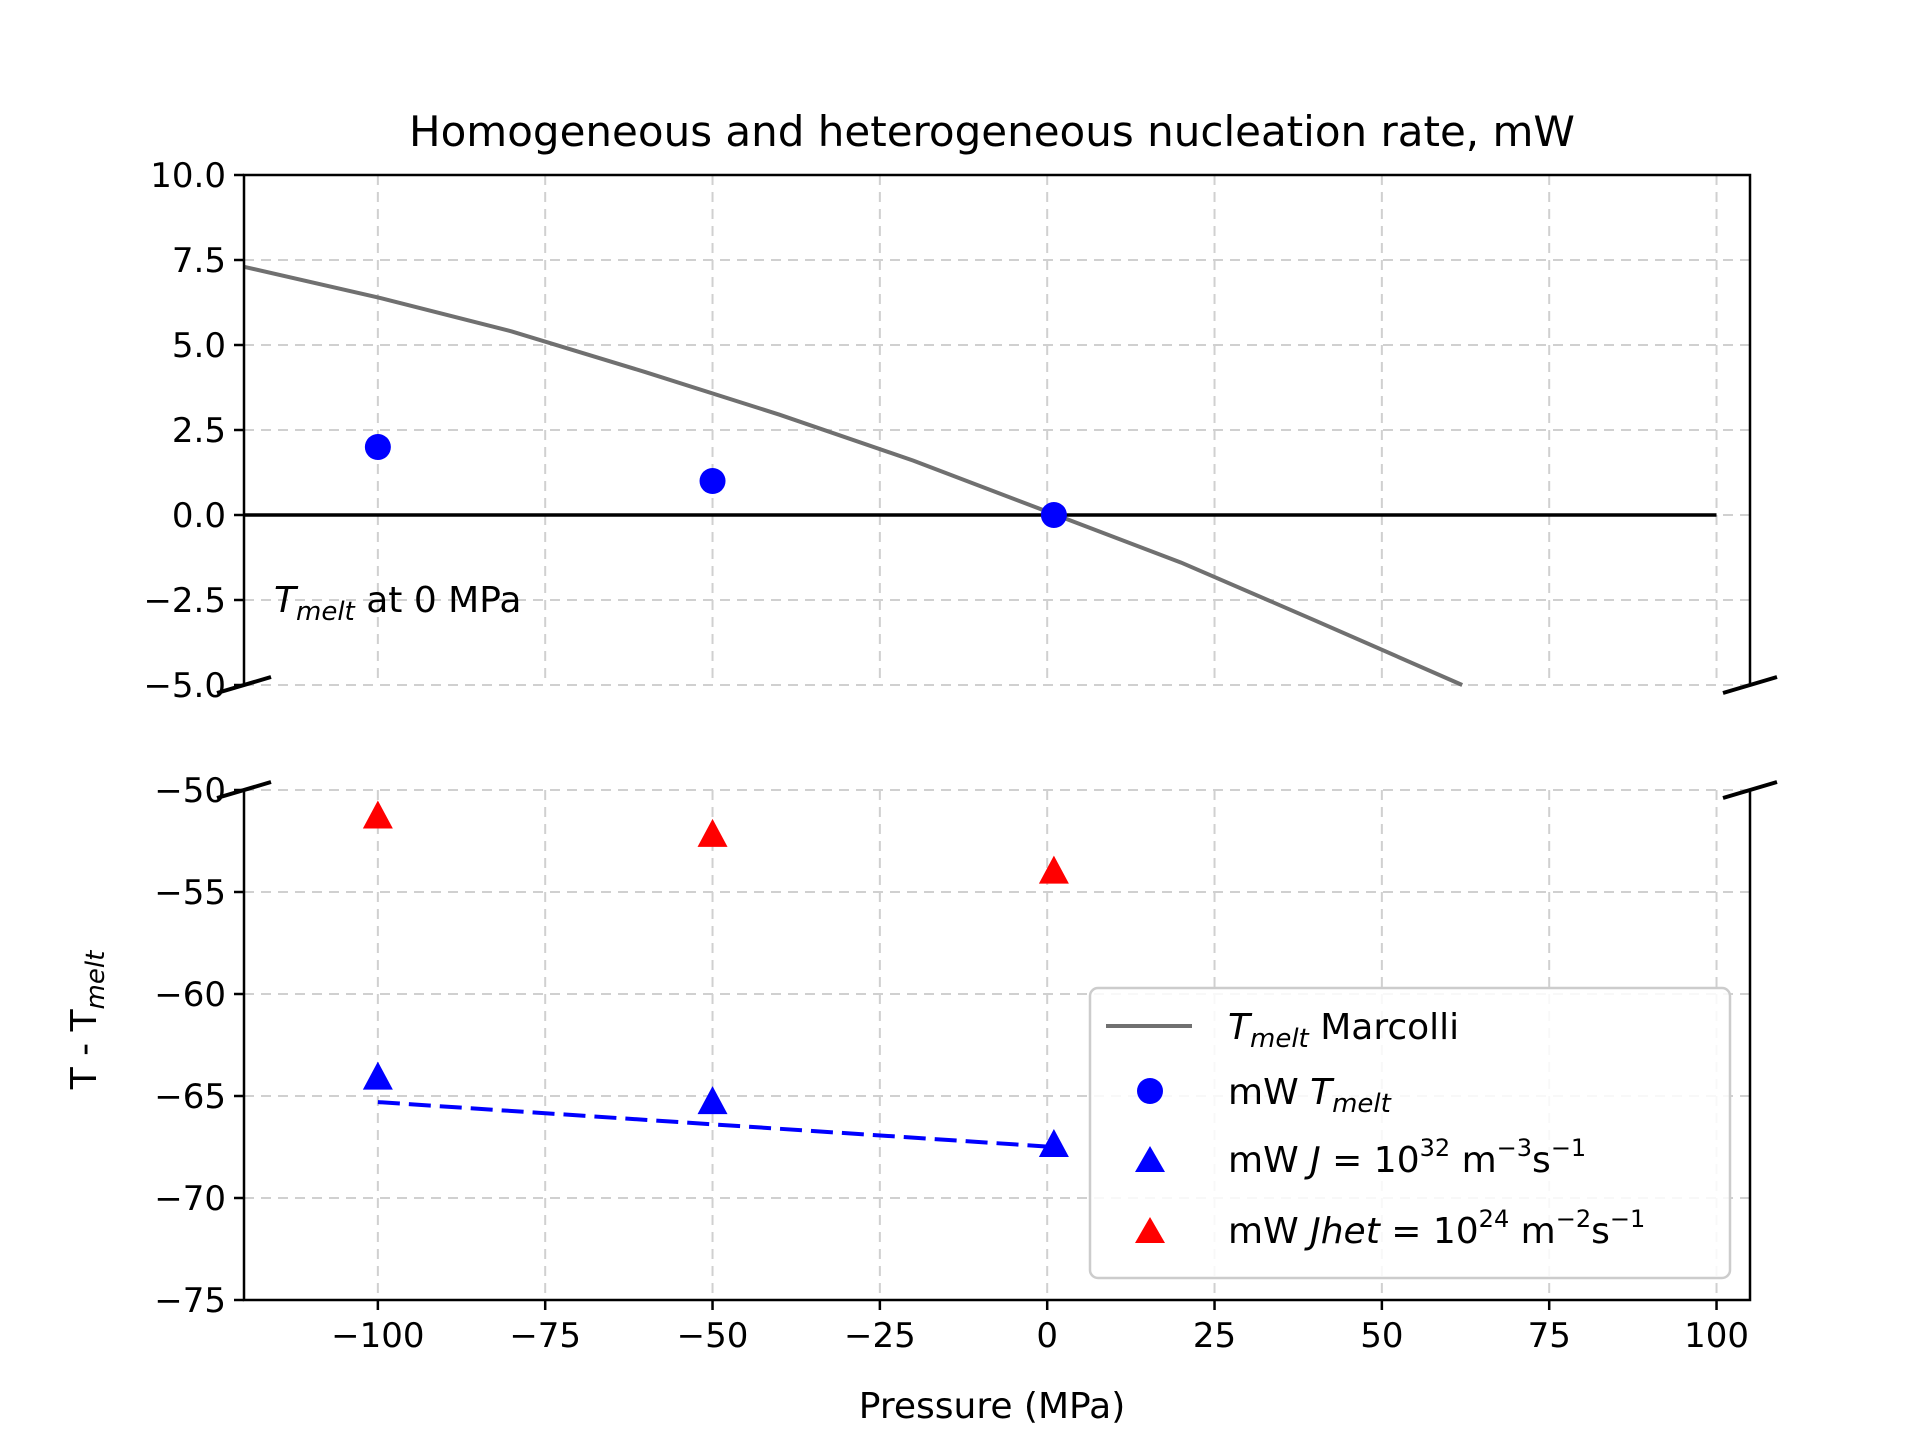 The image size is (1920, 1440). I want to click on y-tick-label: 7.5, so click(199, 261).